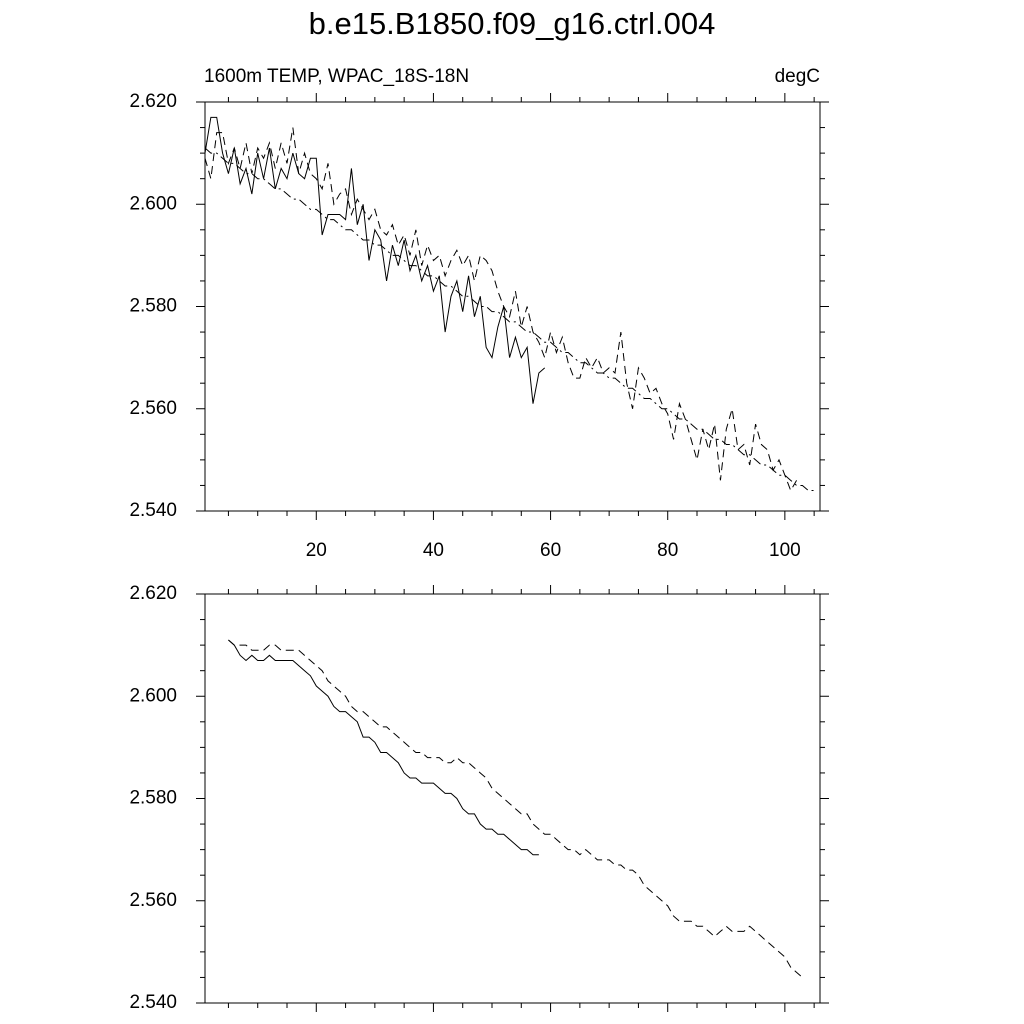  I want to click on x-tick-label: 40, so click(433, 550).